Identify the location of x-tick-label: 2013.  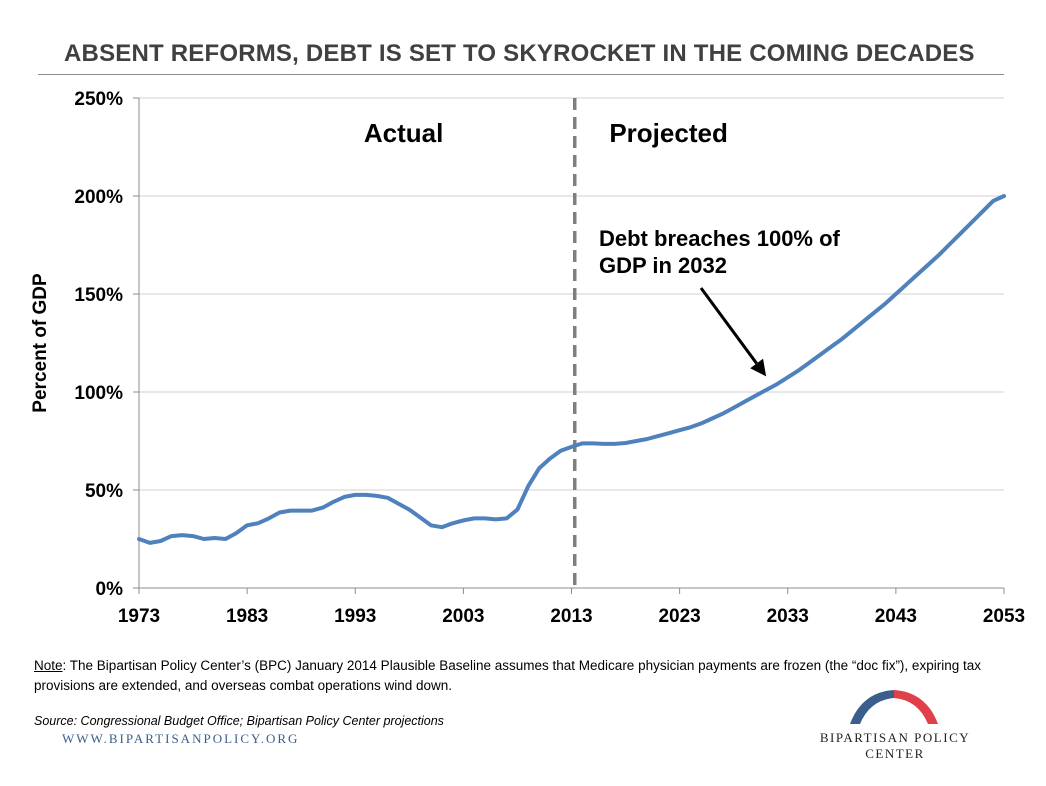
(571, 616).